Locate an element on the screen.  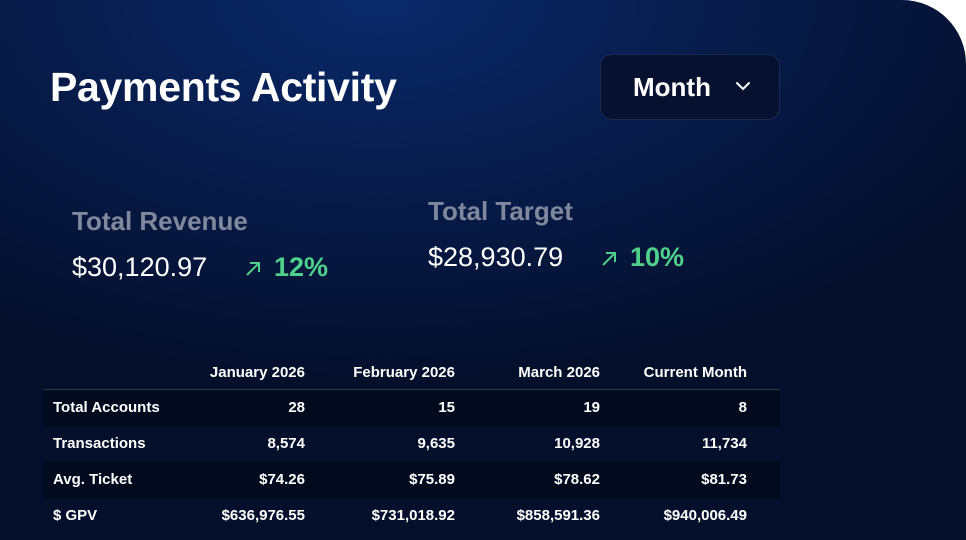
table-cell: $858,591.36 is located at coordinates (558, 515).